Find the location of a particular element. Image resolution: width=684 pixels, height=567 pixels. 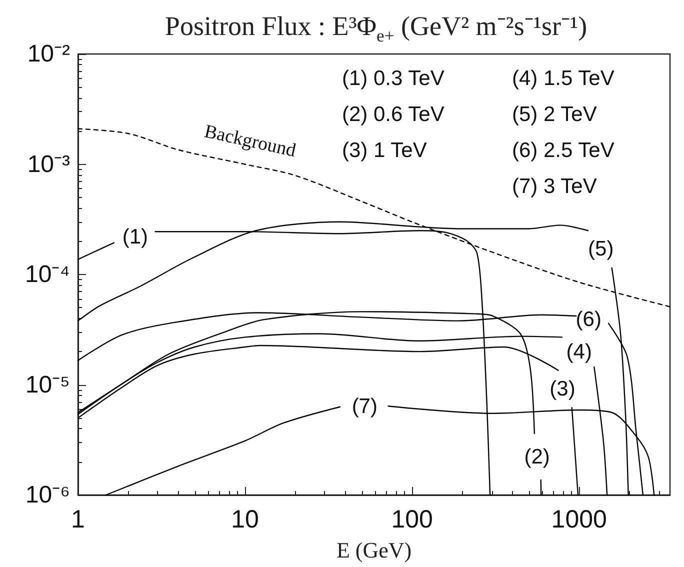

x-axis-title: E (GeV) is located at coordinates (374, 550).